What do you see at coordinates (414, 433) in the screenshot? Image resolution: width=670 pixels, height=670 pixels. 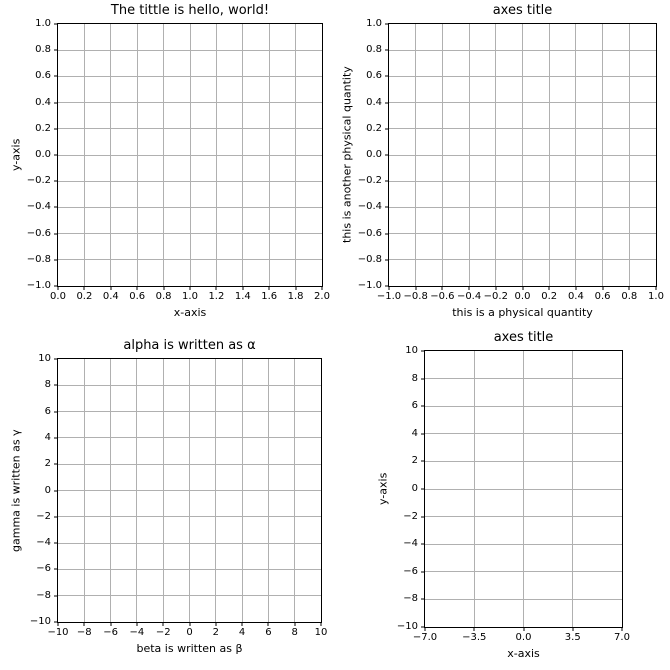 I see `y-tick-label: 4` at bounding box center [414, 433].